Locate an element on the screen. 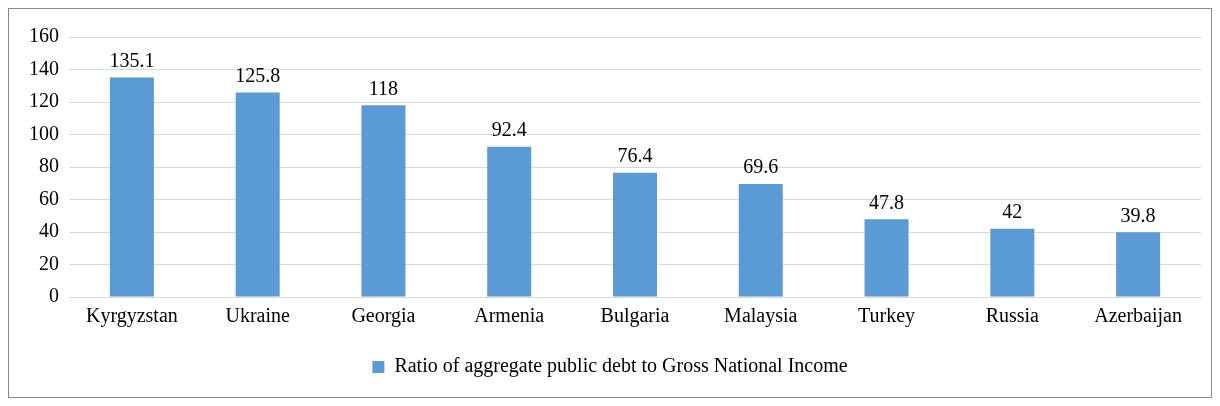 Image resolution: width=1220 pixels, height=406 pixels. data-label: 92.4 is located at coordinates (509, 129).